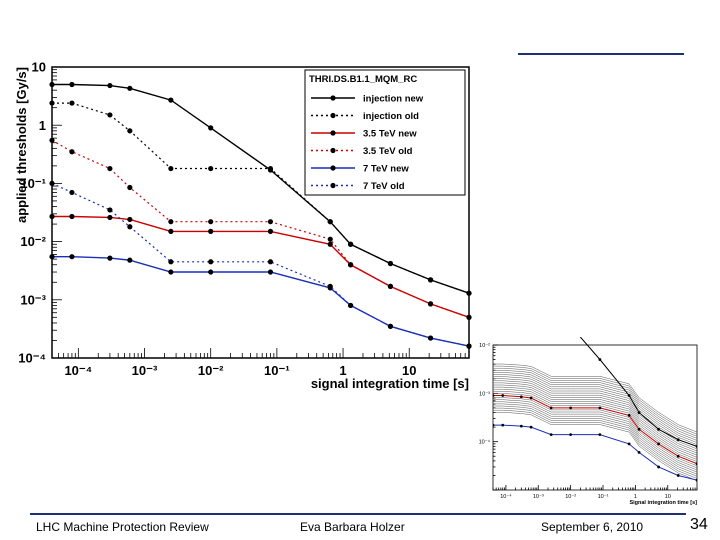 Image resolution: width=720 pixels, height=540 pixels. I want to click on inset-x-tick-label: 10⁻⁴, so click(506, 496).